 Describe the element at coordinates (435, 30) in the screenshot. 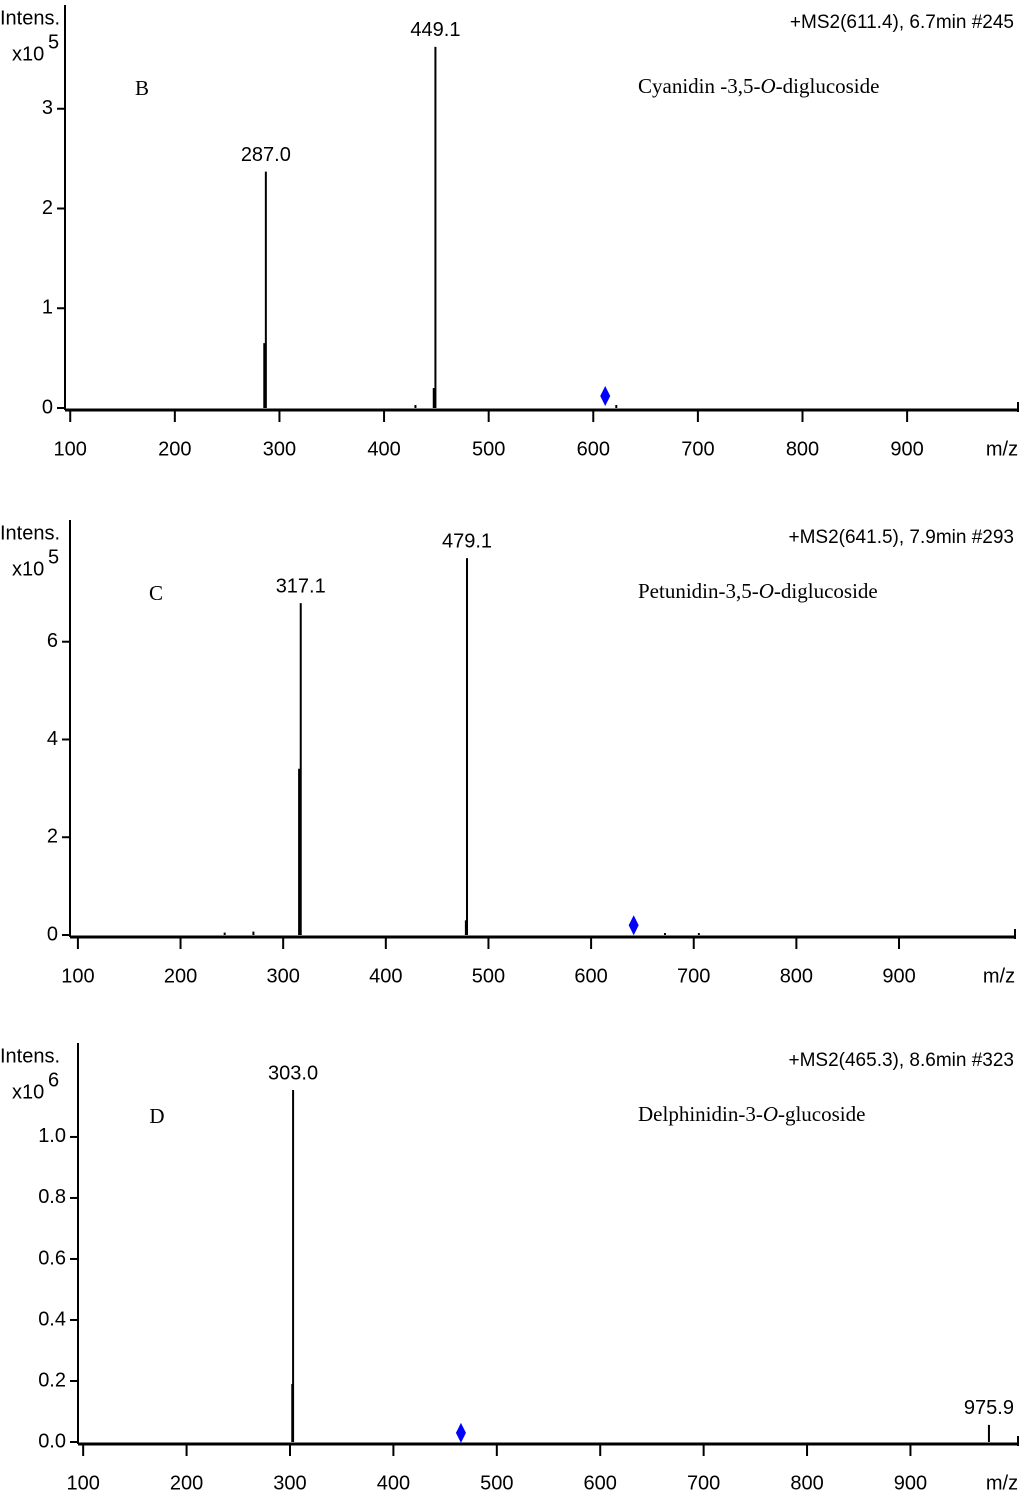

I see `peak-label: 449.1` at that location.